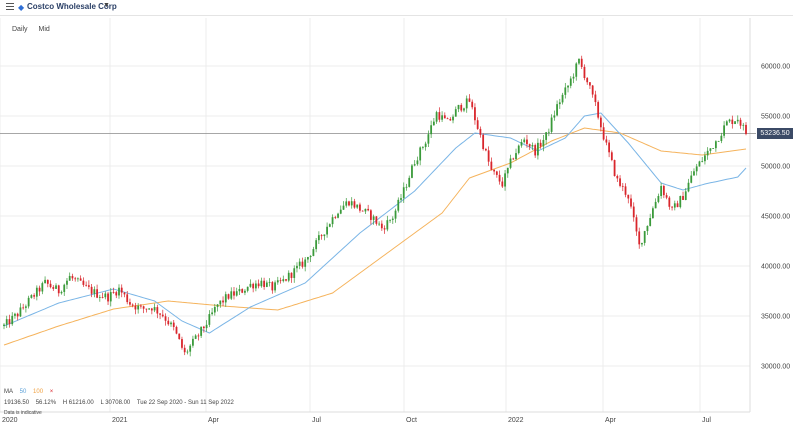 The height and width of the screenshot is (426, 793). I want to click on ma-label: MA, so click(8, 392).